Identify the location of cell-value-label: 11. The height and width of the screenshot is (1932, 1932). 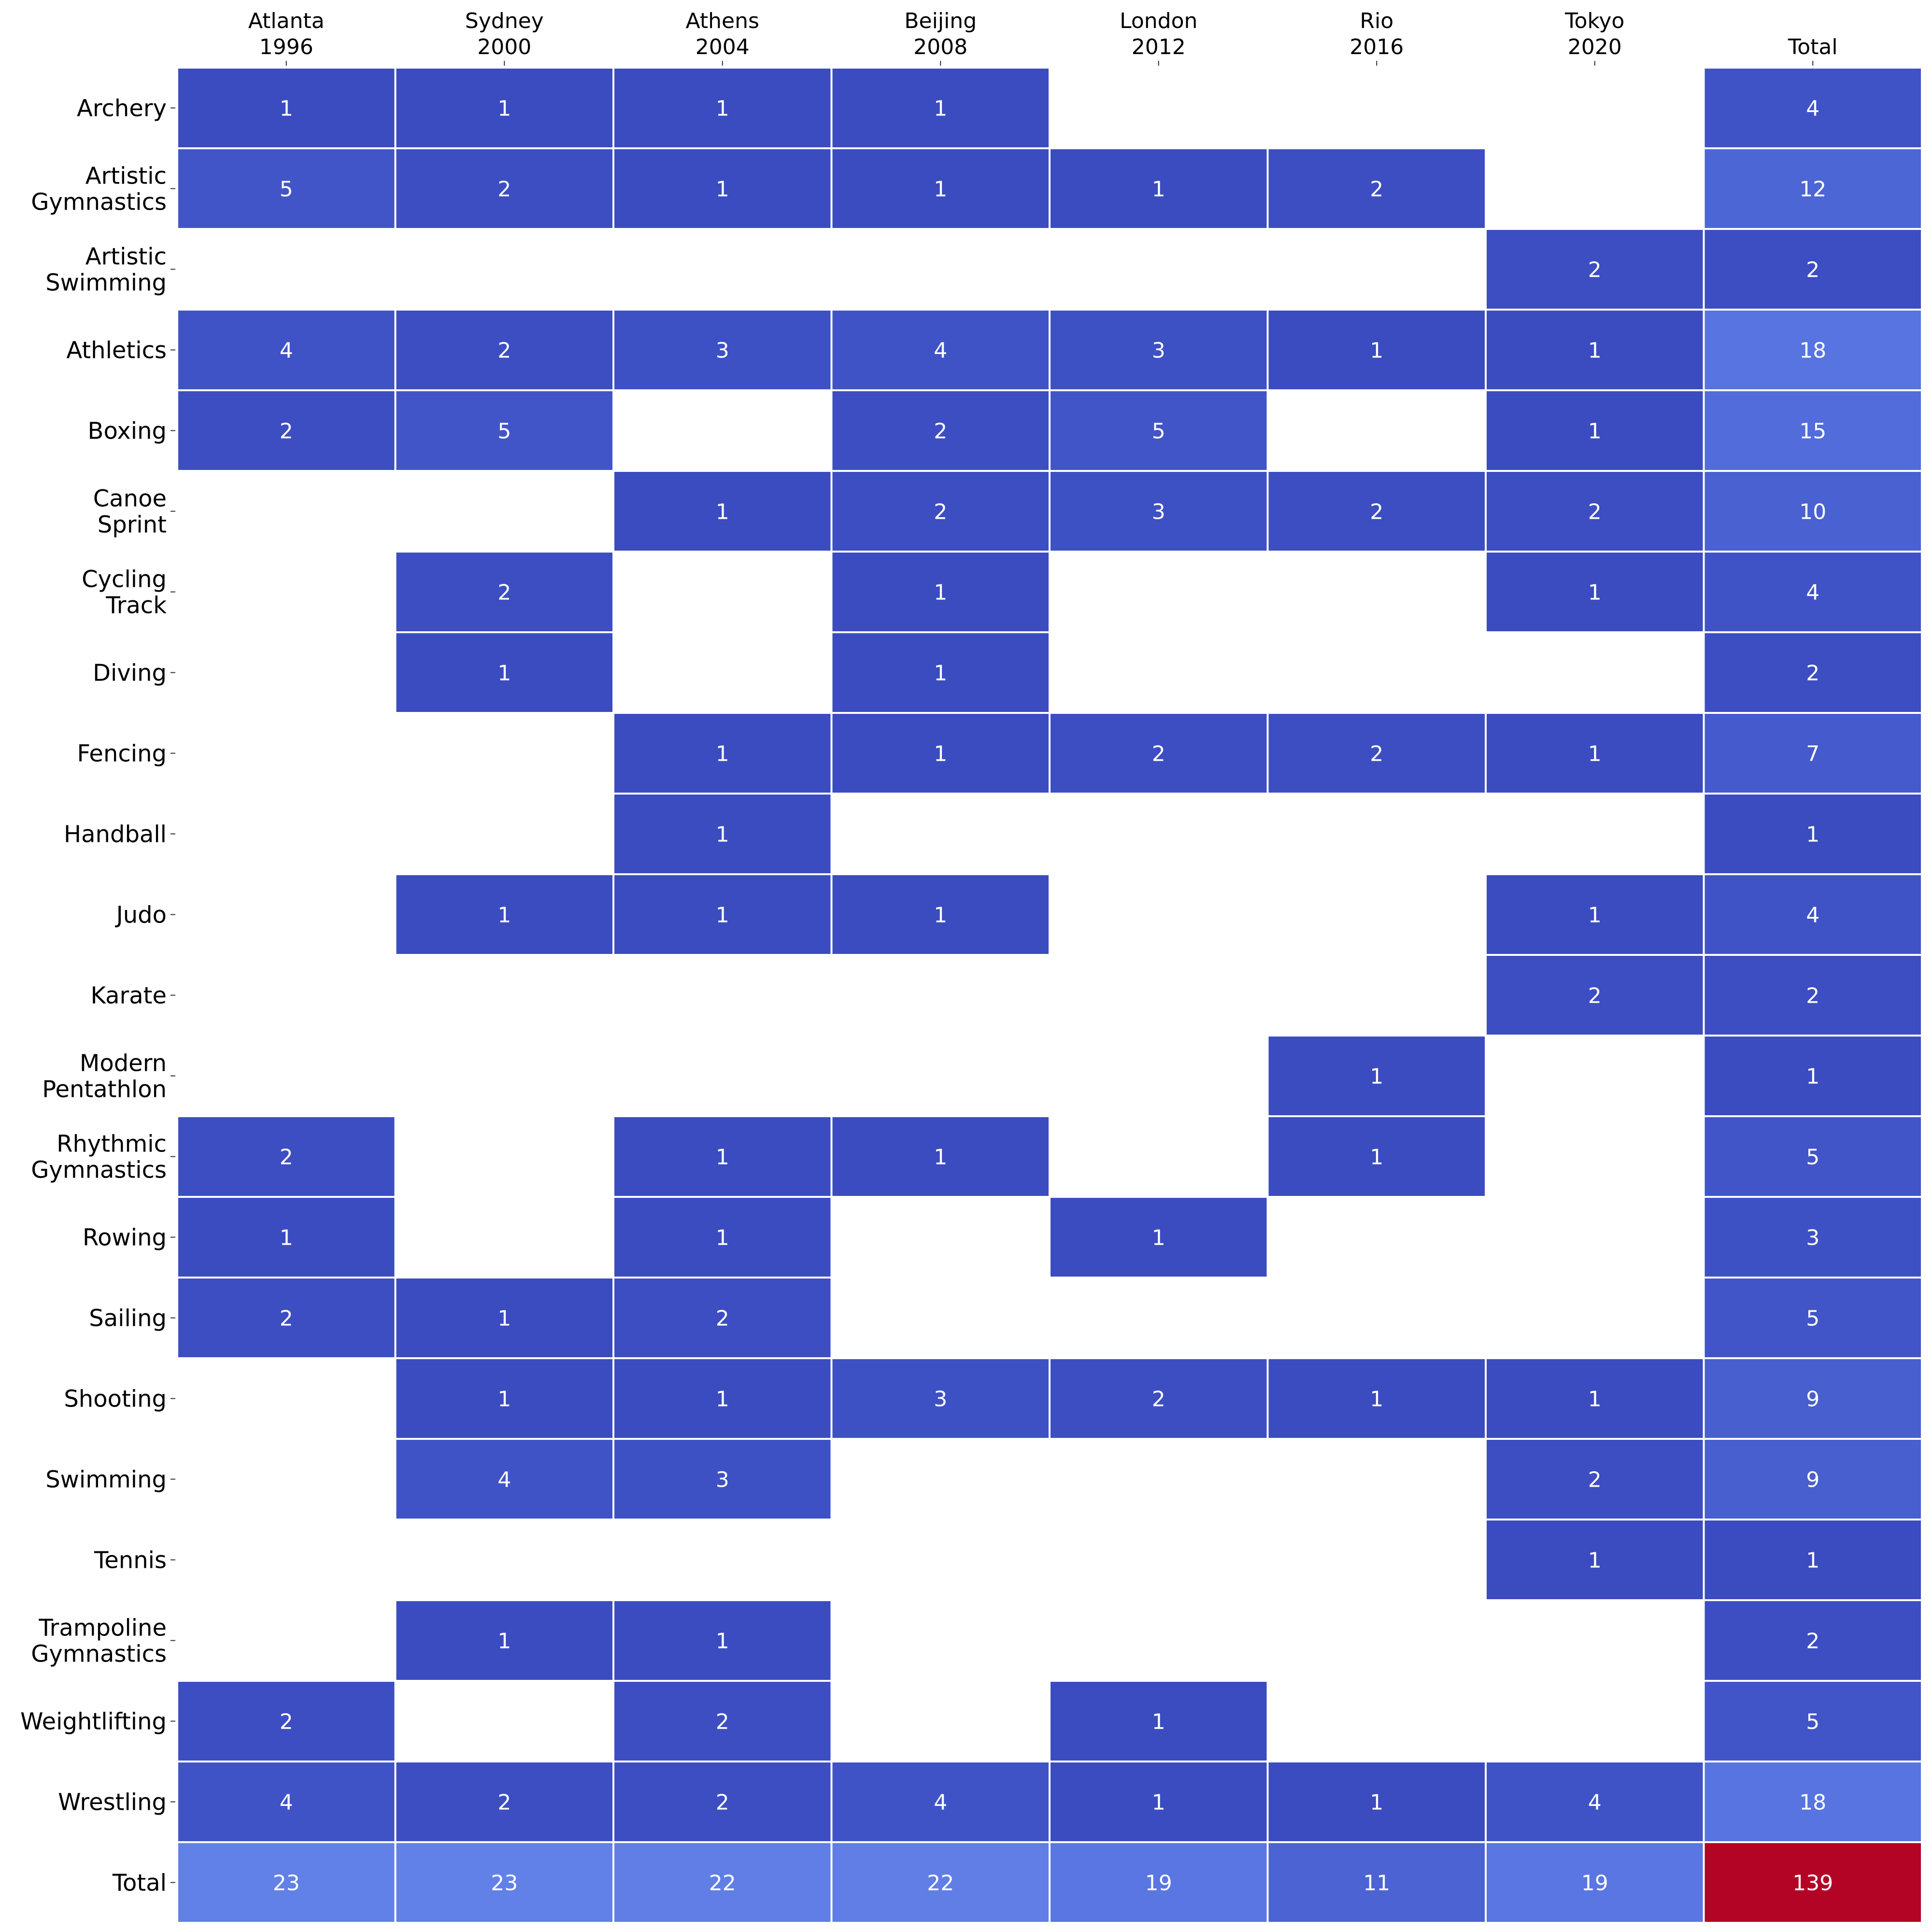
(1376, 1883).